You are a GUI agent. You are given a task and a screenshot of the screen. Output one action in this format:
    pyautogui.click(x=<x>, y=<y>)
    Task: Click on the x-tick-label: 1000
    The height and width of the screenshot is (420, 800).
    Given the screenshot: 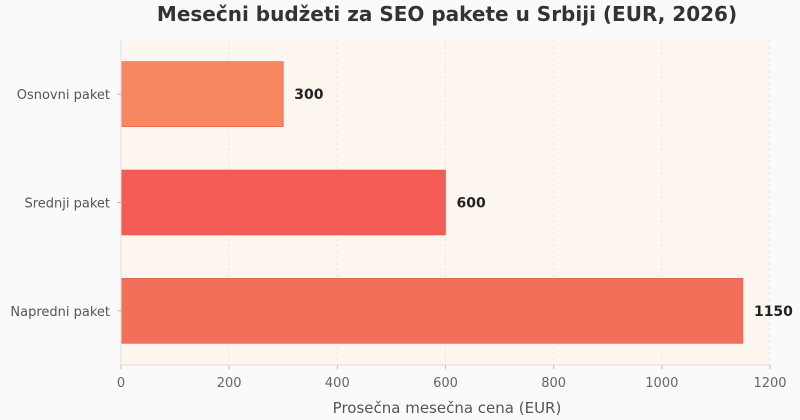 What is the action you would take?
    pyautogui.click(x=661, y=383)
    